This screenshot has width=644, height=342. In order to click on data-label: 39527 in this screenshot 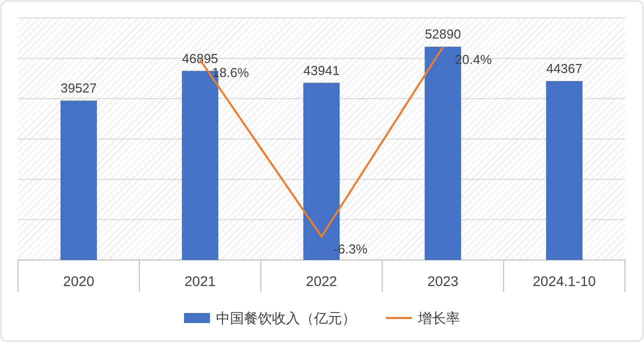, I will do `click(78, 88)`.